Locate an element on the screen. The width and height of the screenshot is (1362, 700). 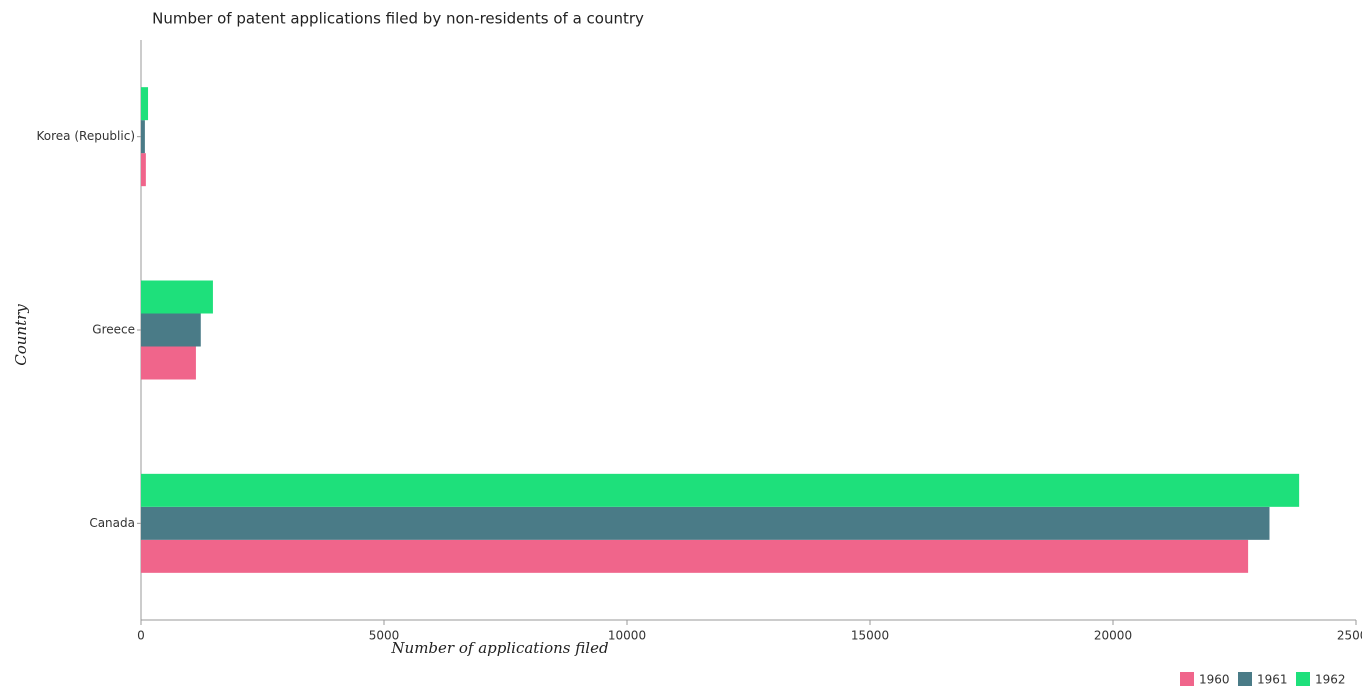
legend-label: 1961 is located at coordinates (1272, 680).